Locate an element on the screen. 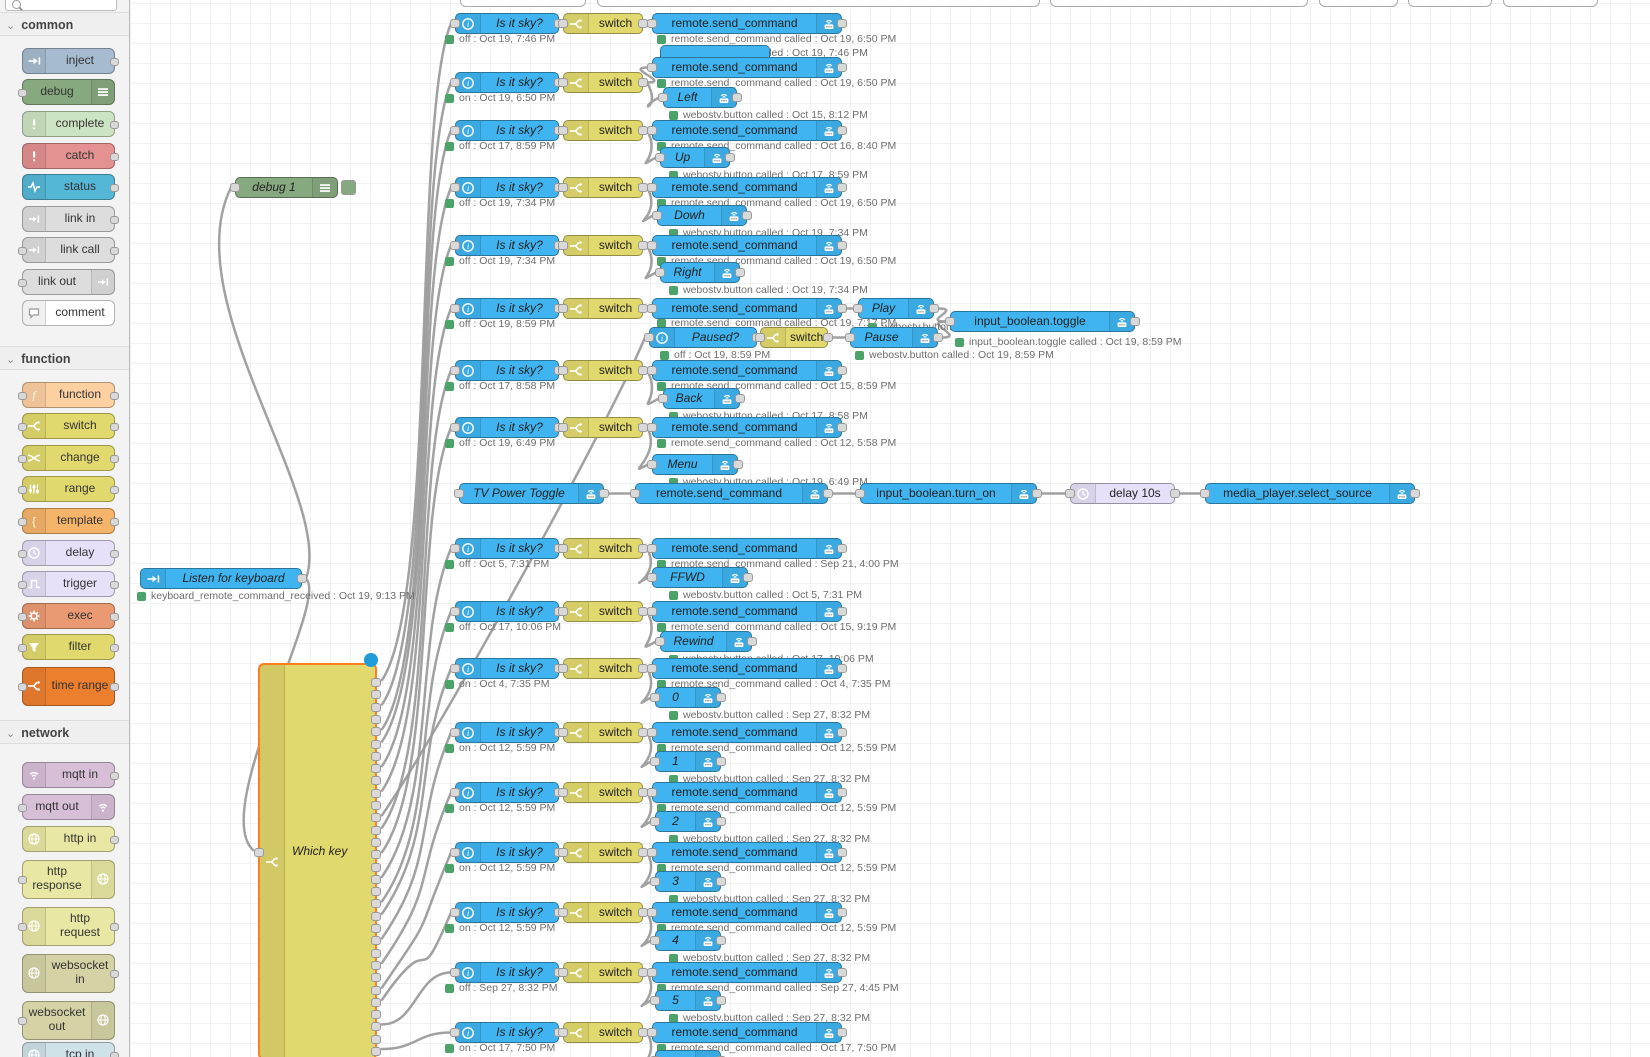 The height and width of the screenshot is (1057, 1650). key-button-node: Play is located at coordinates (896, 308).